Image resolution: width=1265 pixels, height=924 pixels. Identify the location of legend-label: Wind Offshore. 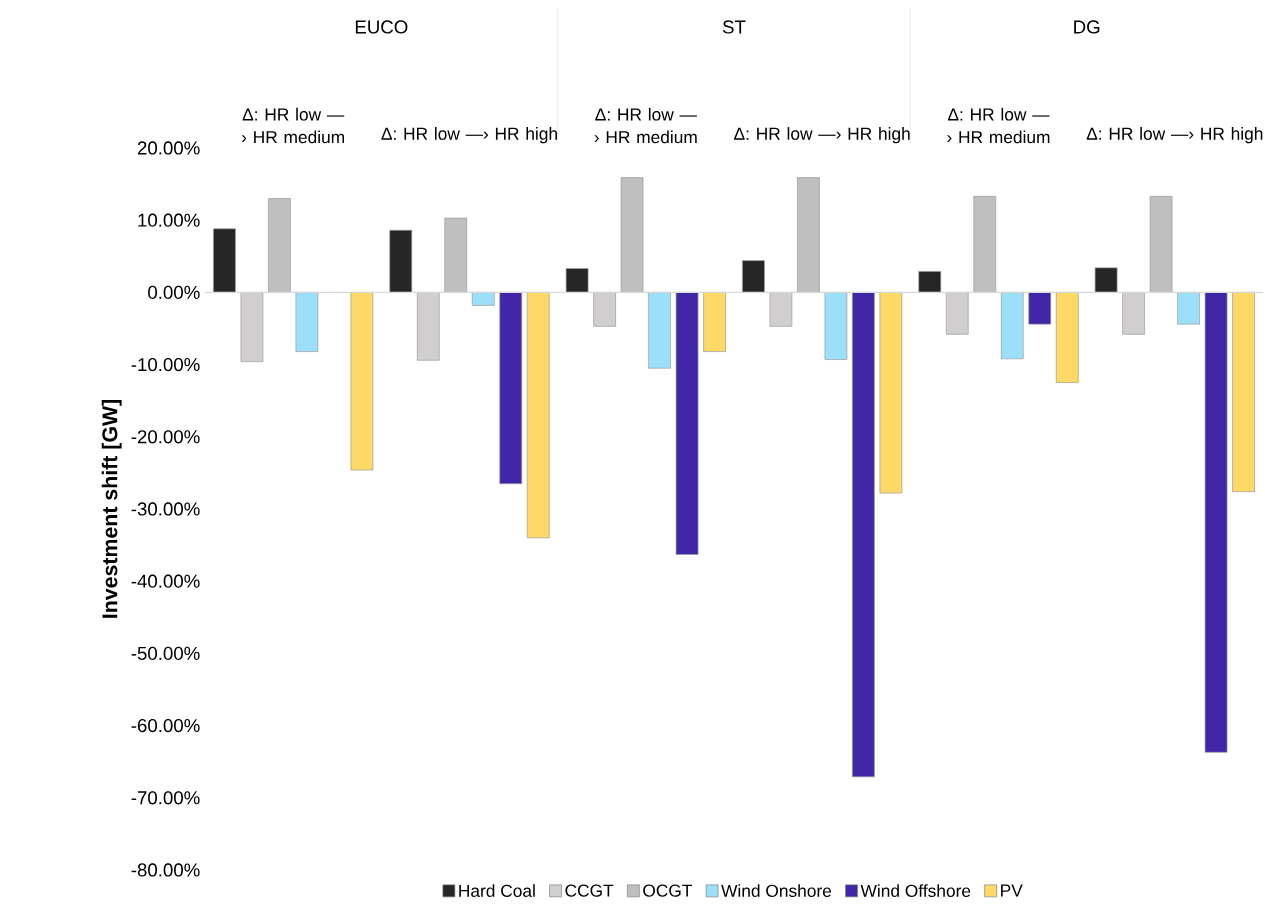
(915, 890).